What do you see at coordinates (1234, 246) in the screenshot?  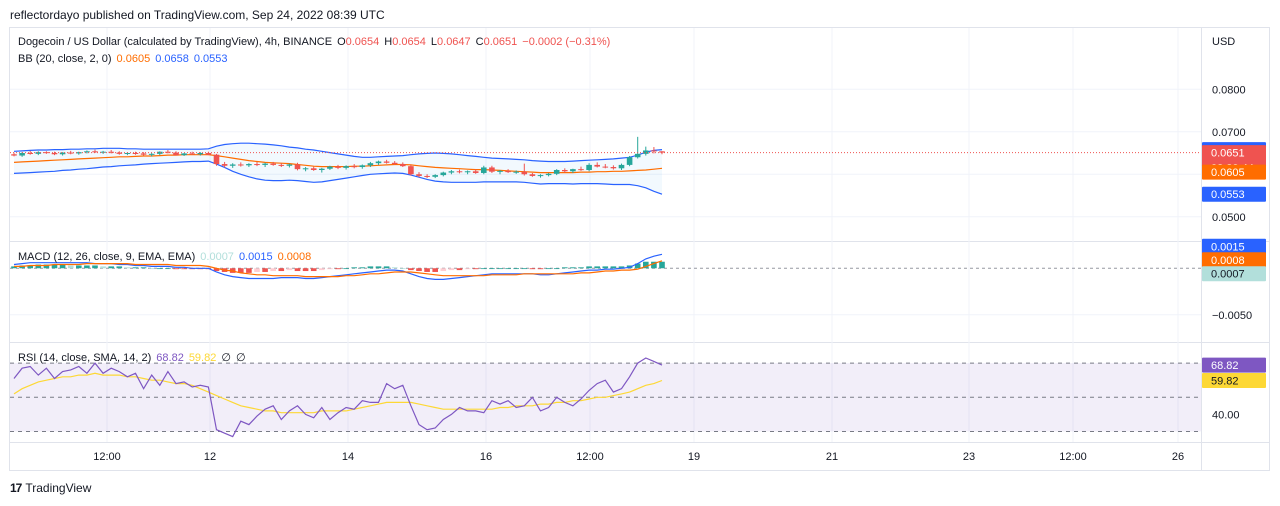 I see `macd-line-badge: 0.0015` at bounding box center [1234, 246].